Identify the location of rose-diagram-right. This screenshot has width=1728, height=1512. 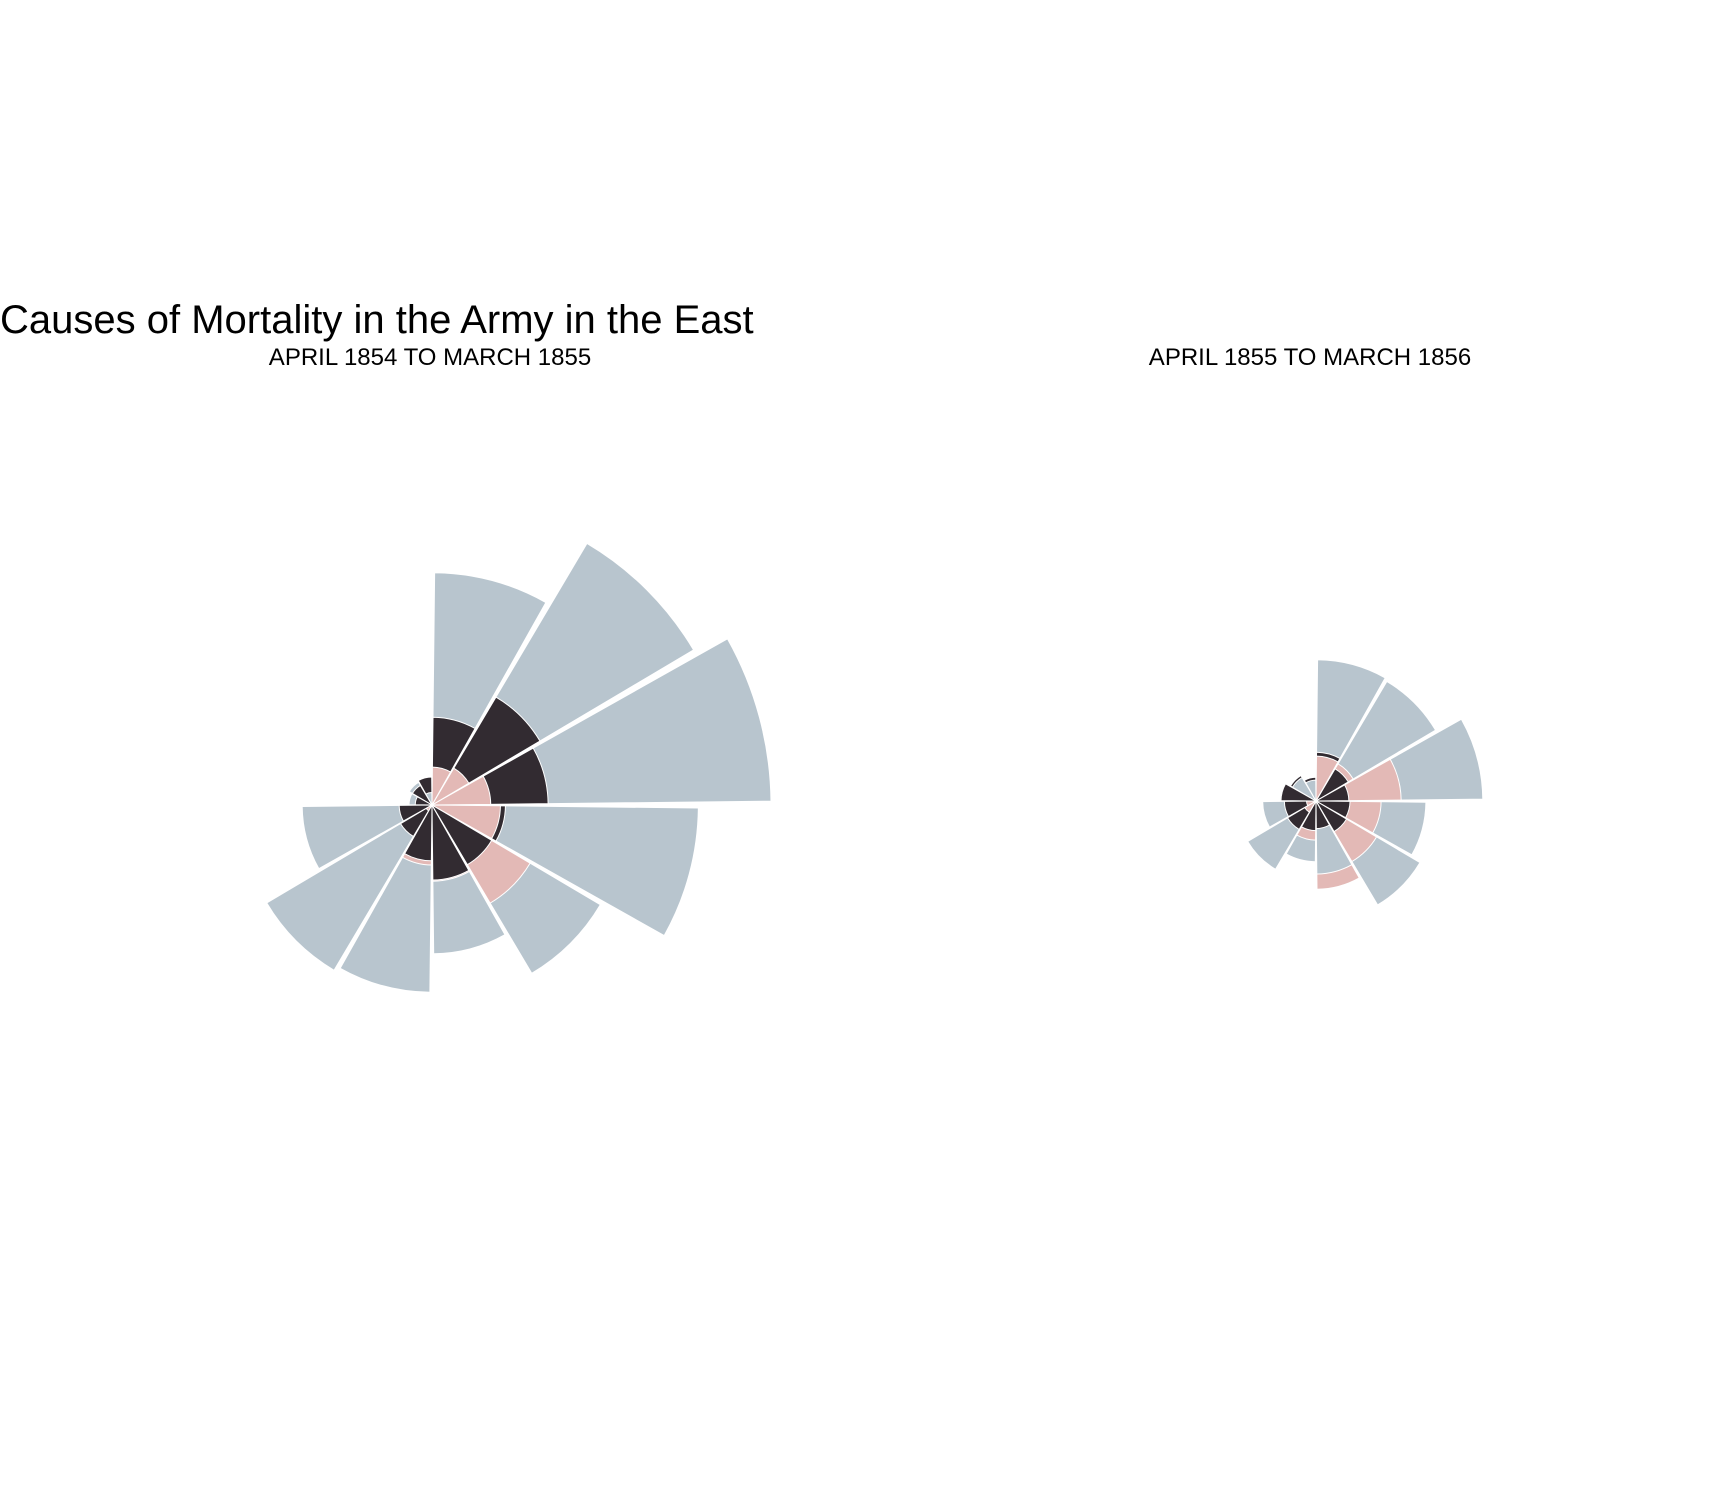
(1365, 782).